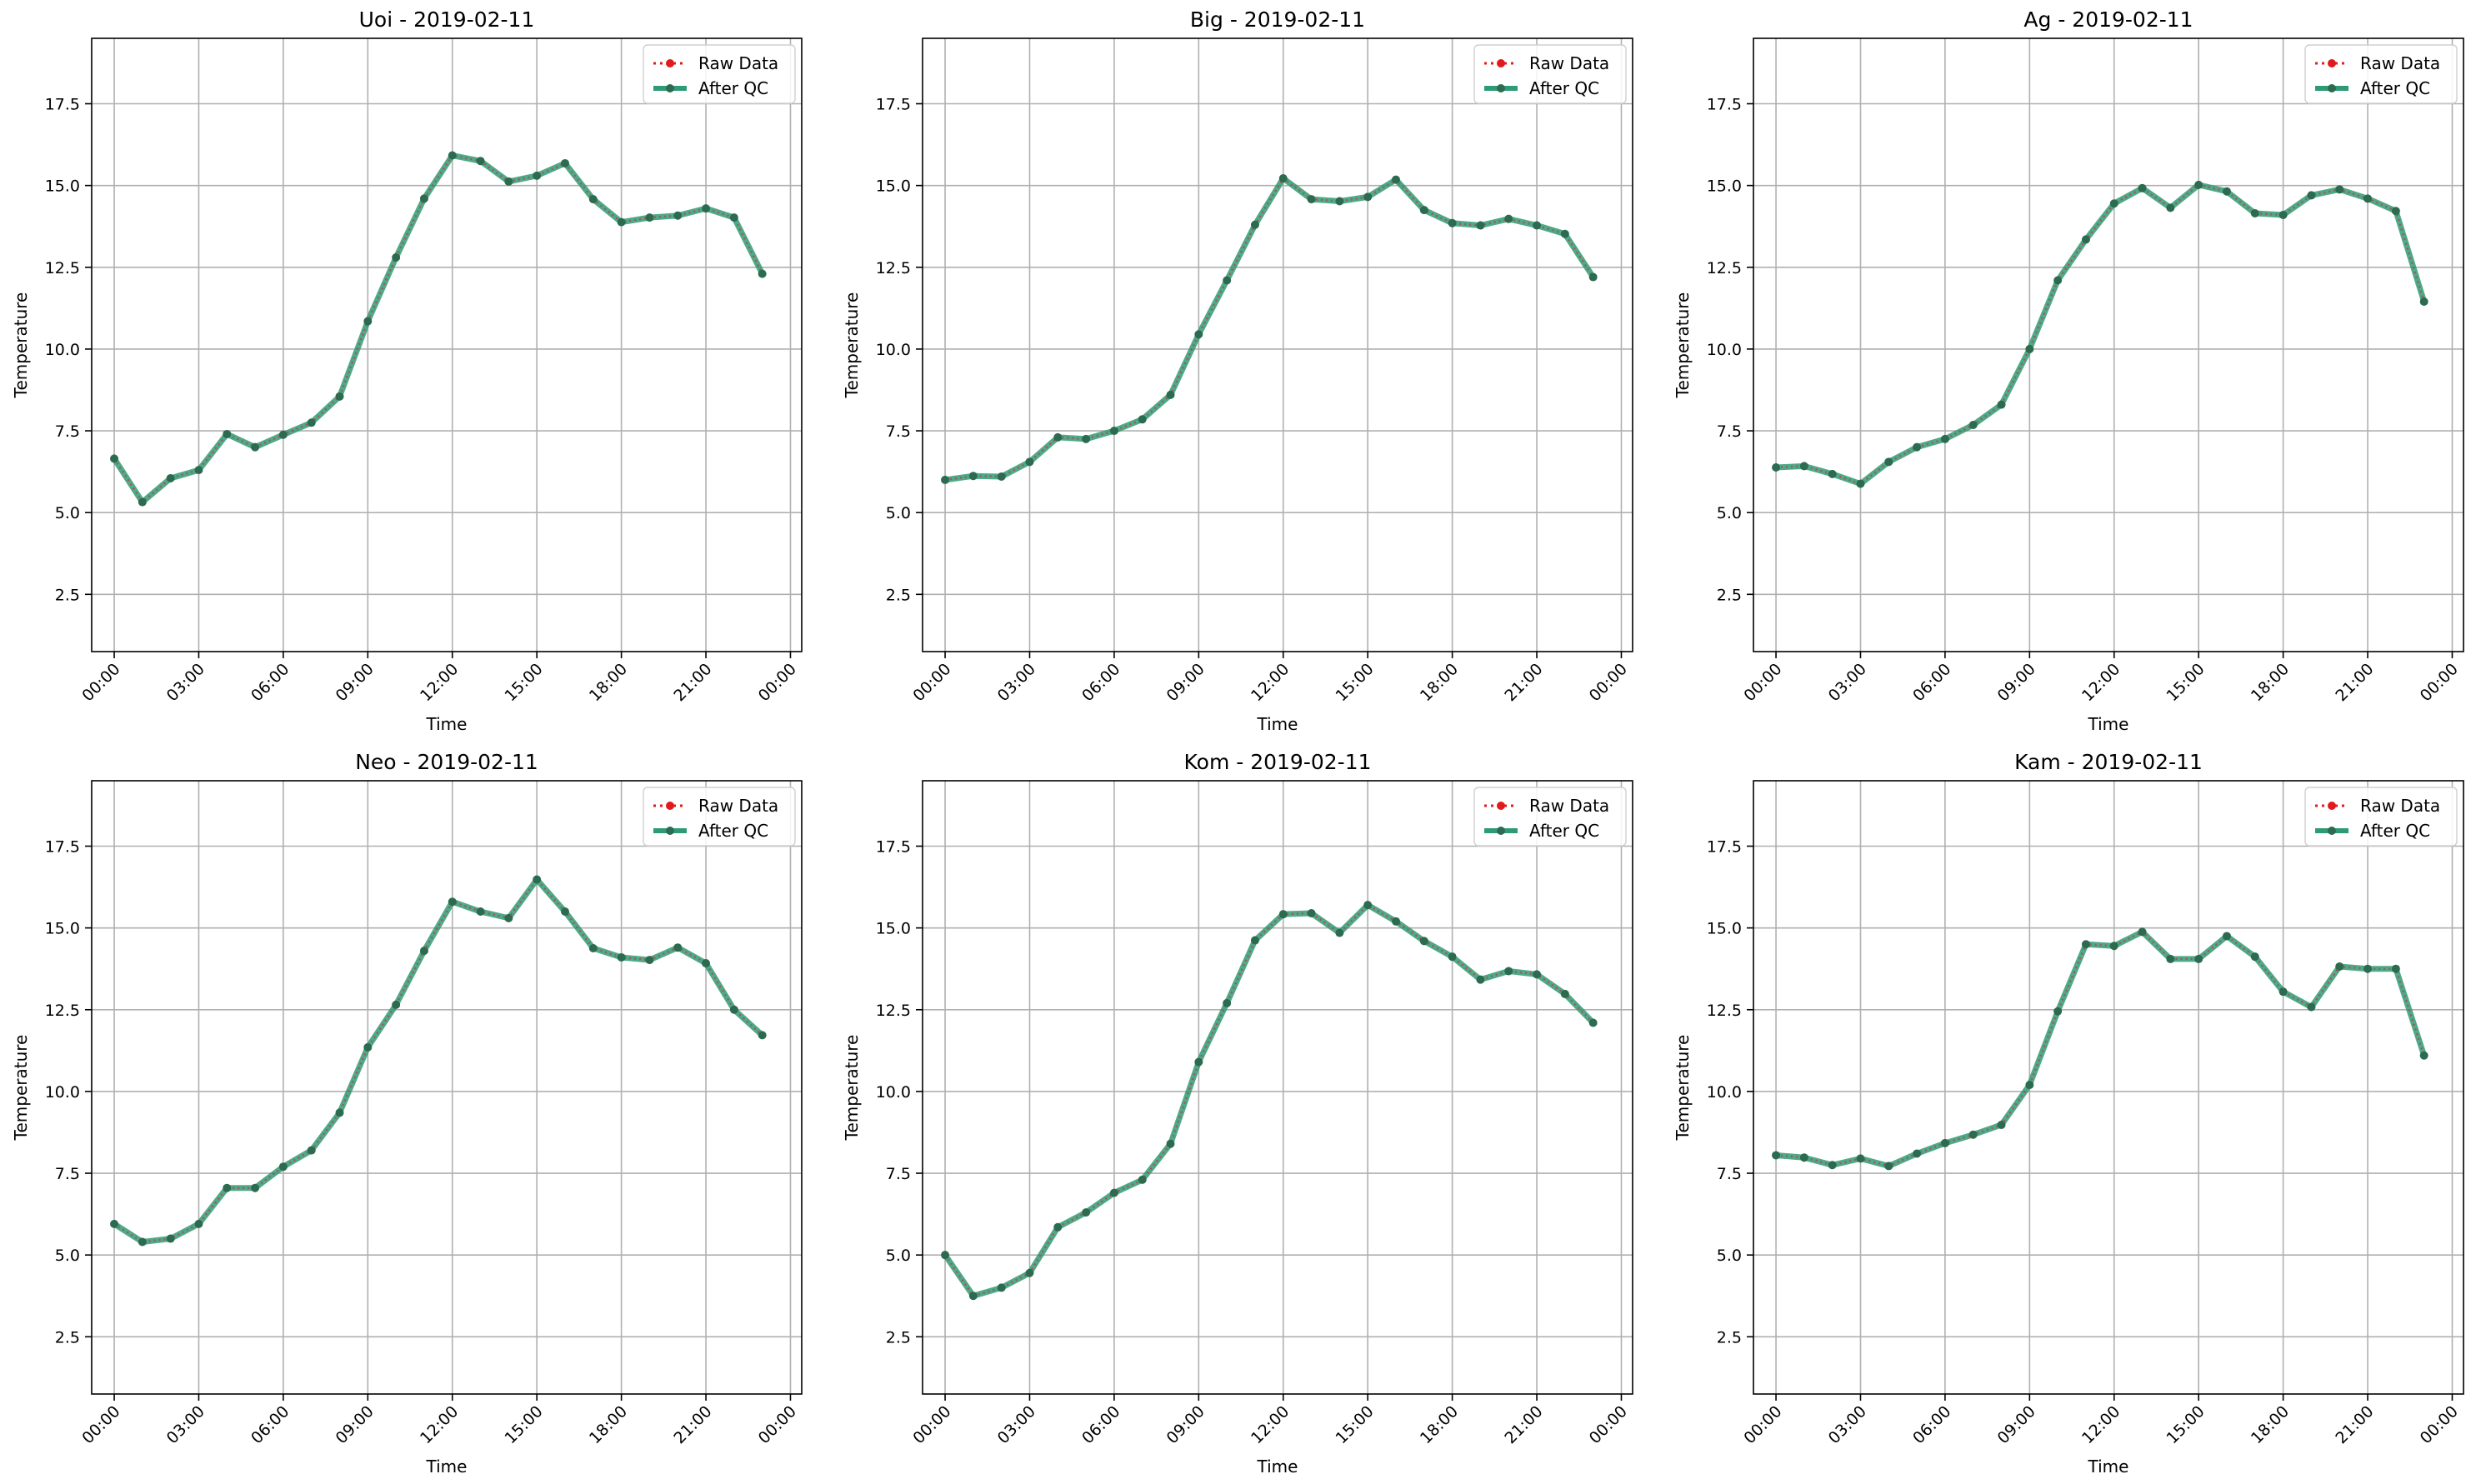 The width and height of the screenshot is (2486, 1484). Describe the element at coordinates (2354, 682) in the screenshot. I see `x-tick-label: 21:00` at that location.